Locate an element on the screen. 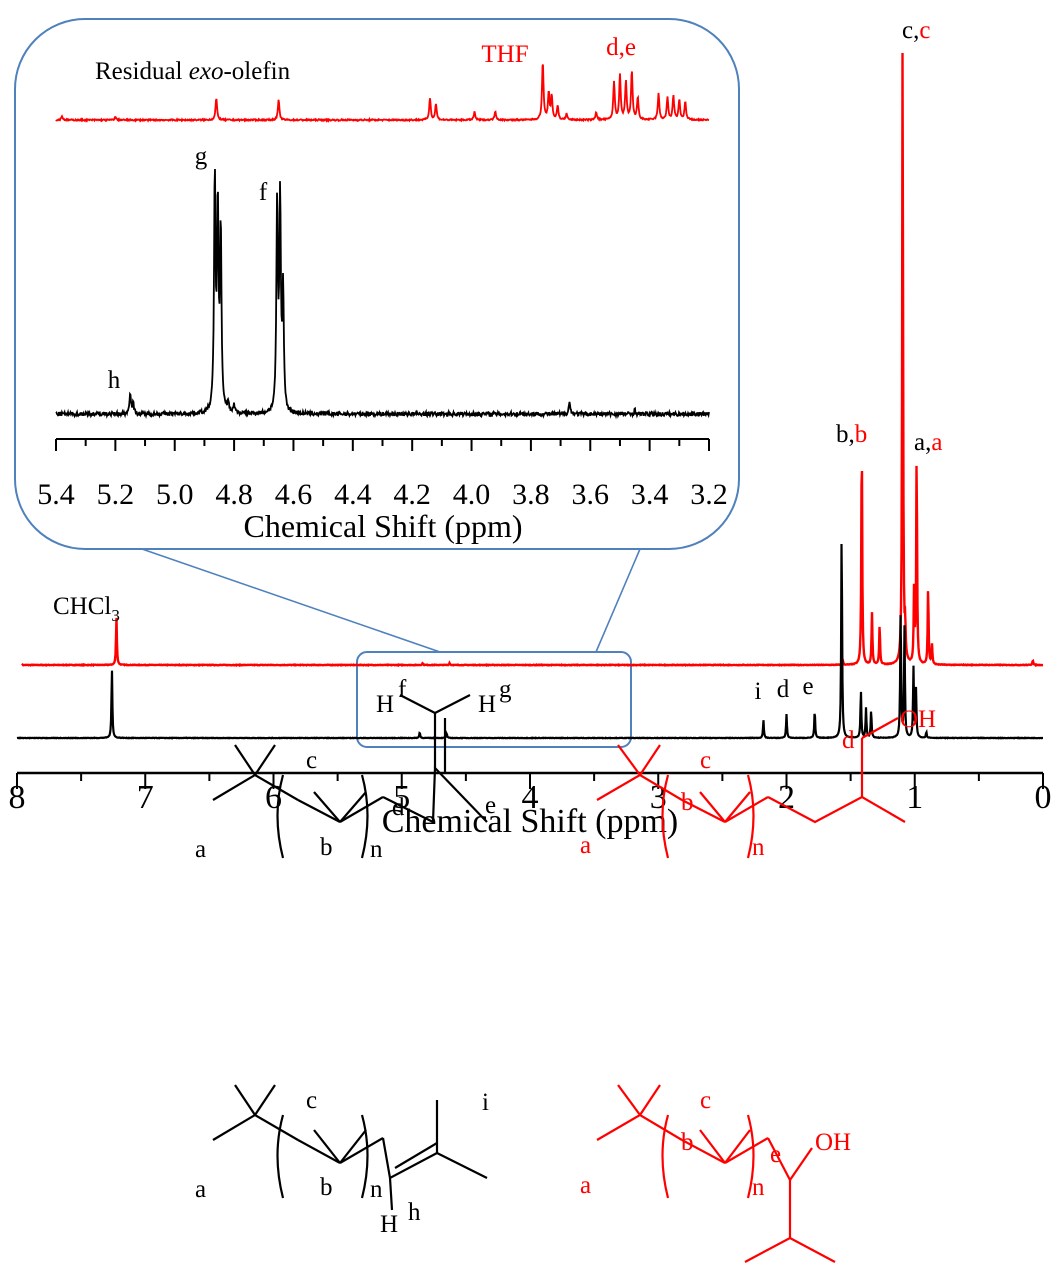 This screenshot has height=1268, width=1057. main-axis-tick-label-4: 4 is located at coordinates (530, 797).